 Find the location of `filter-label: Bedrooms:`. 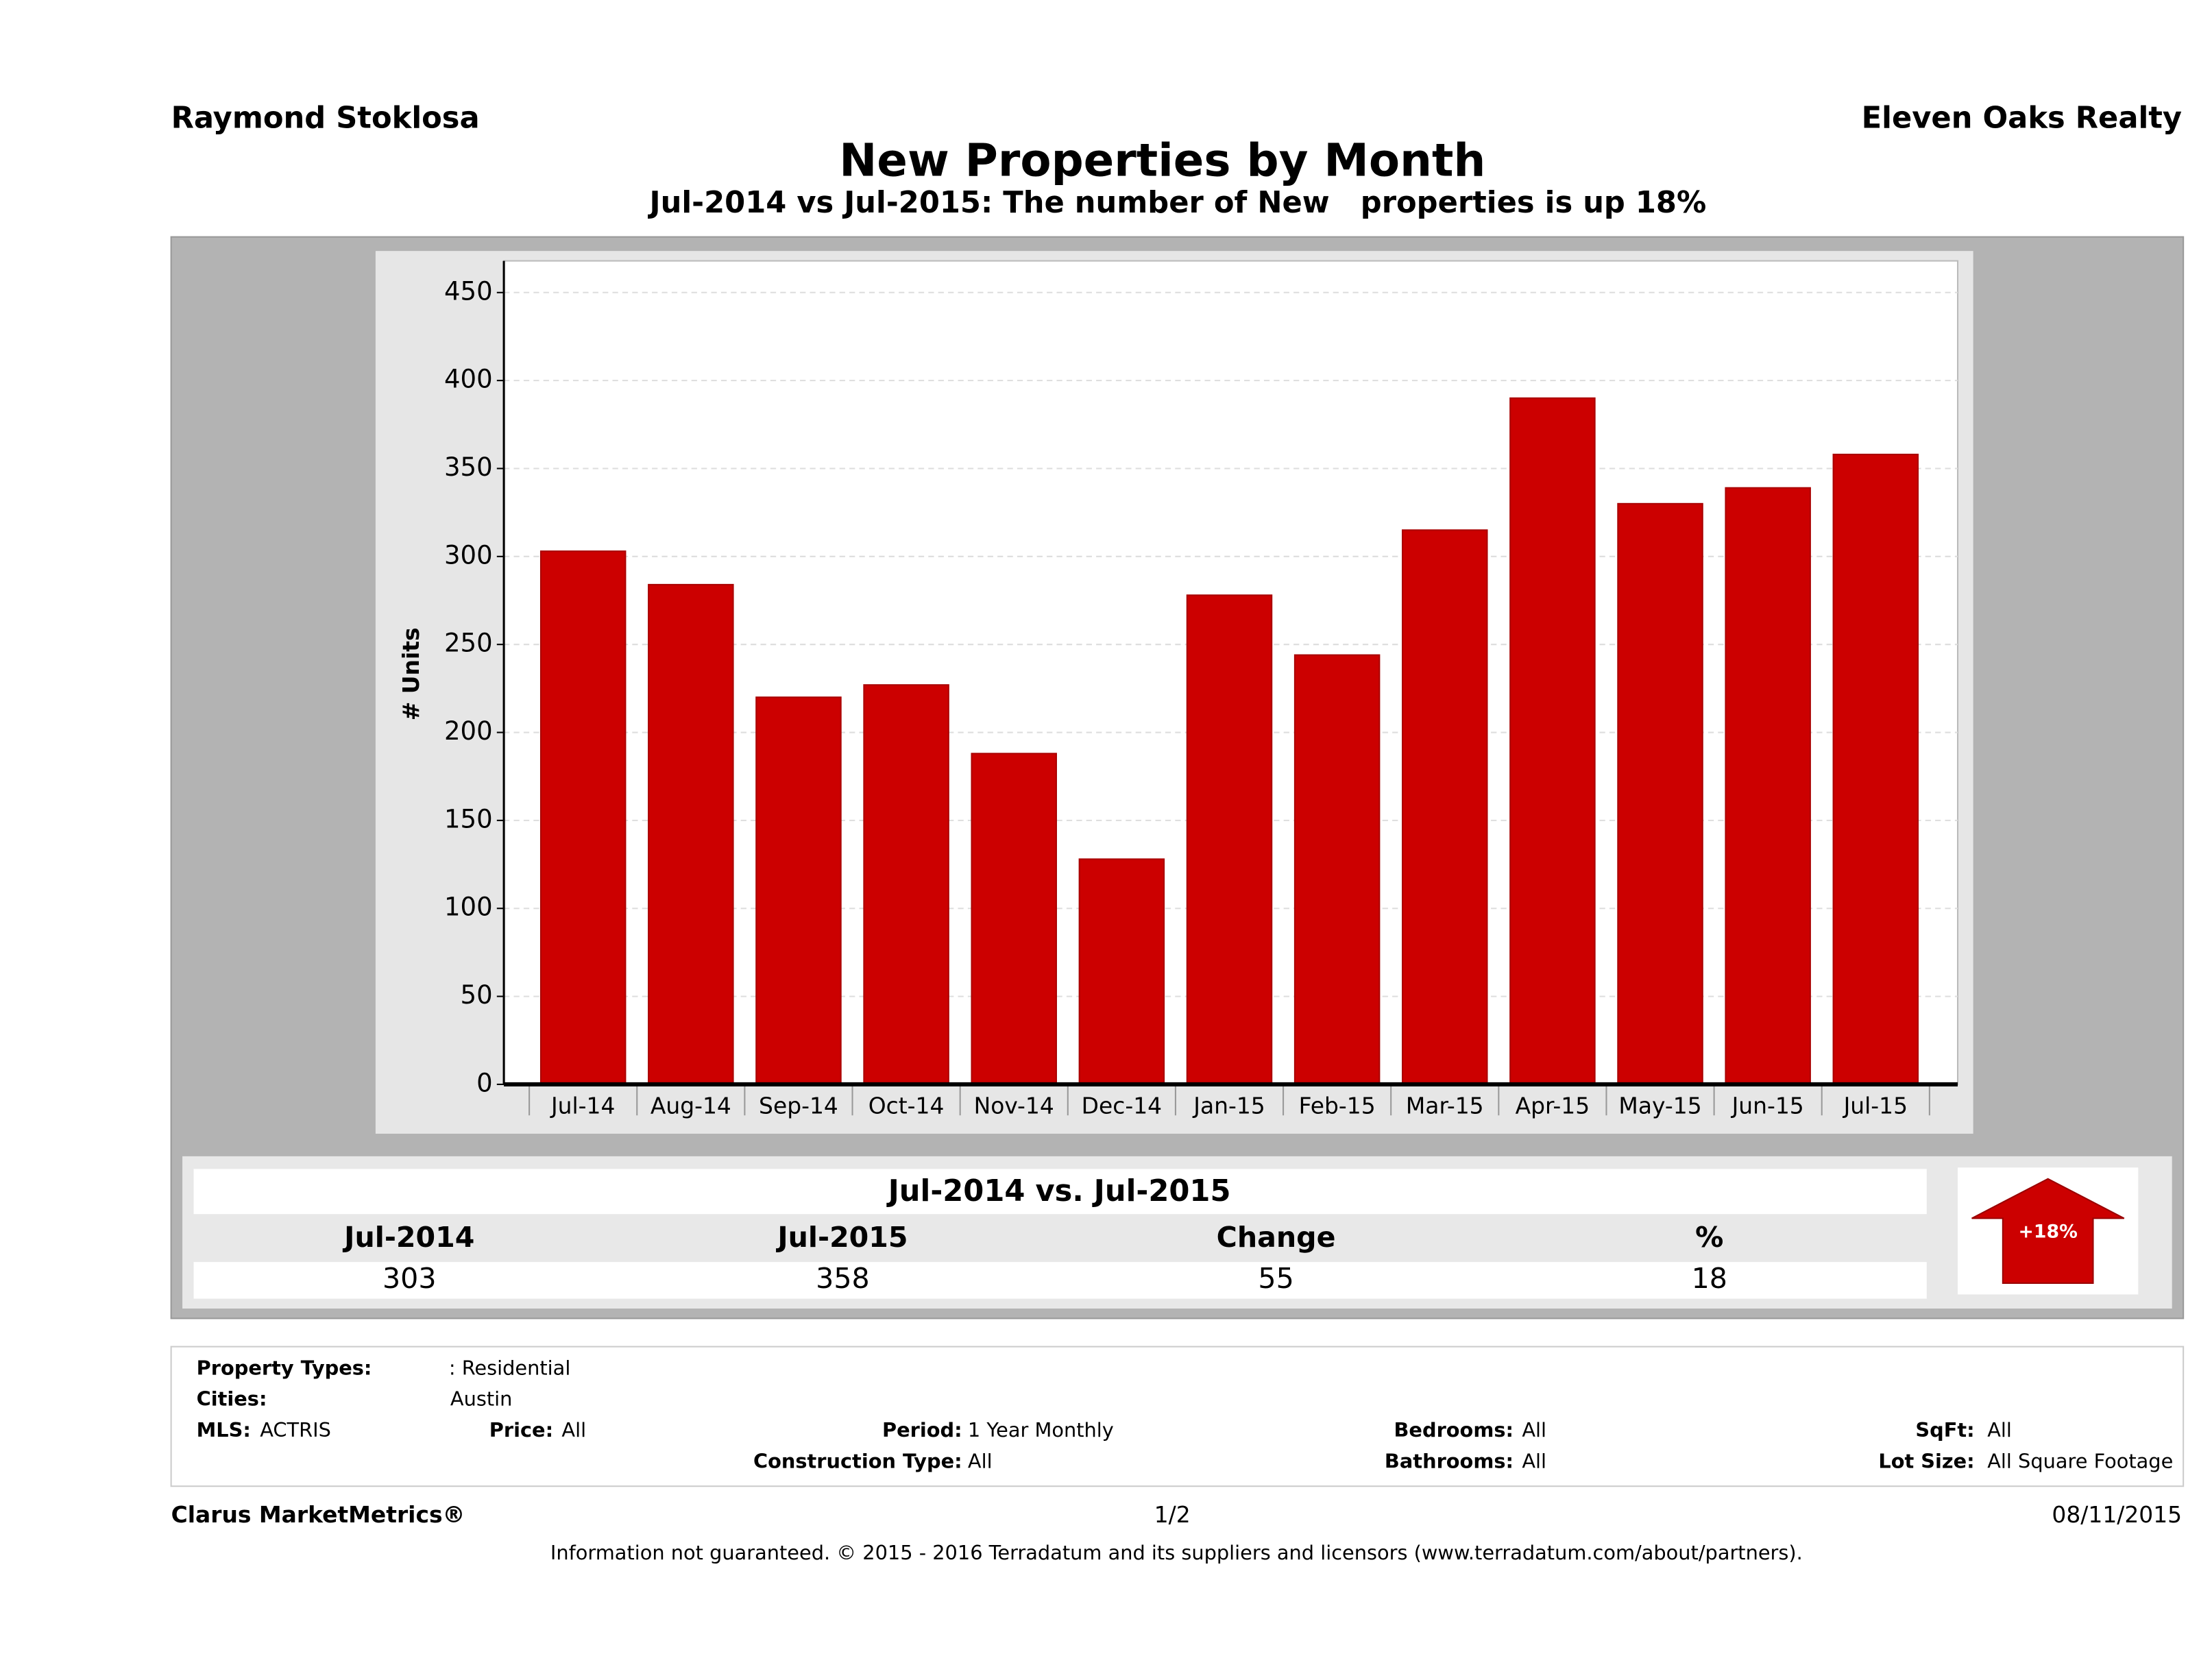

filter-label: Bedrooms: is located at coordinates (1454, 1430).